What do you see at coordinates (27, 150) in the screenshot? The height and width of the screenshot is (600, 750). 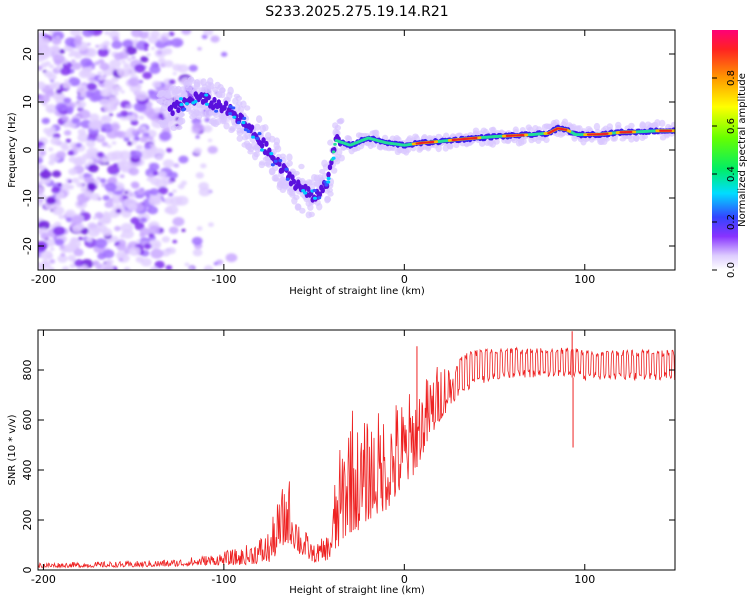 I see `spectrogram-ytick-label: 0` at bounding box center [27, 150].